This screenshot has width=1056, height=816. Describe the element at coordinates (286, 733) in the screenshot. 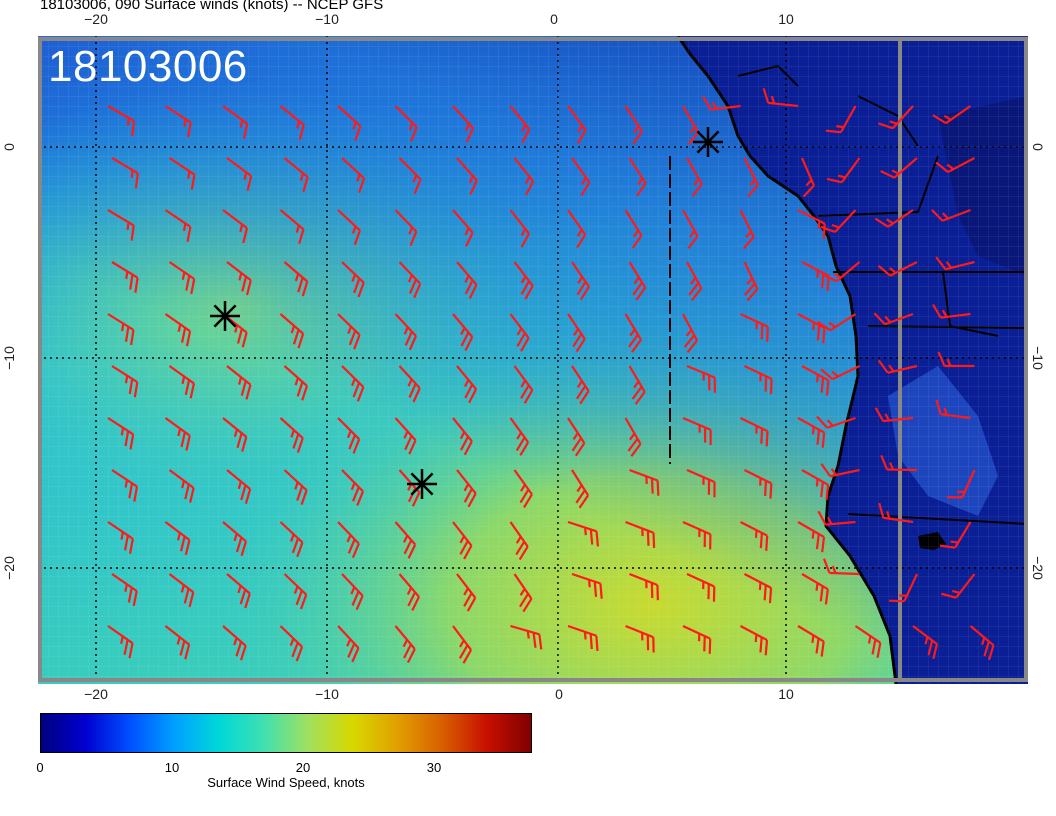

I see `colorbar` at that location.